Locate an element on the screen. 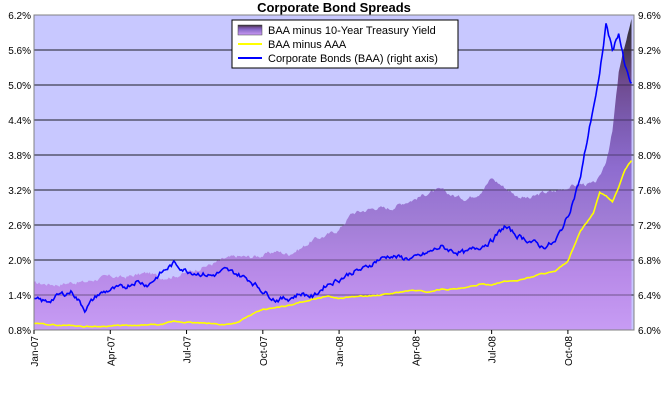 The image size is (668, 408). y-left-tick-label: 4.4% is located at coordinates (19, 121).